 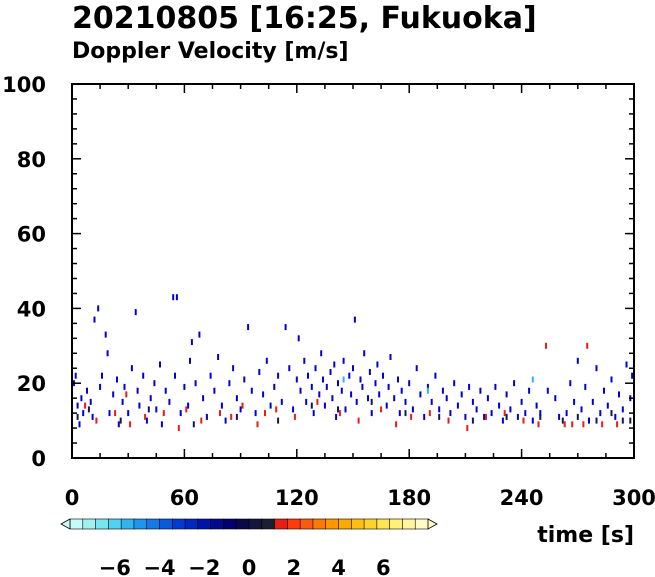 What do you see at coordinates (297, 498) in the screenshot?
I see `x-tick-label: 120` at bounding box center [297, 498].